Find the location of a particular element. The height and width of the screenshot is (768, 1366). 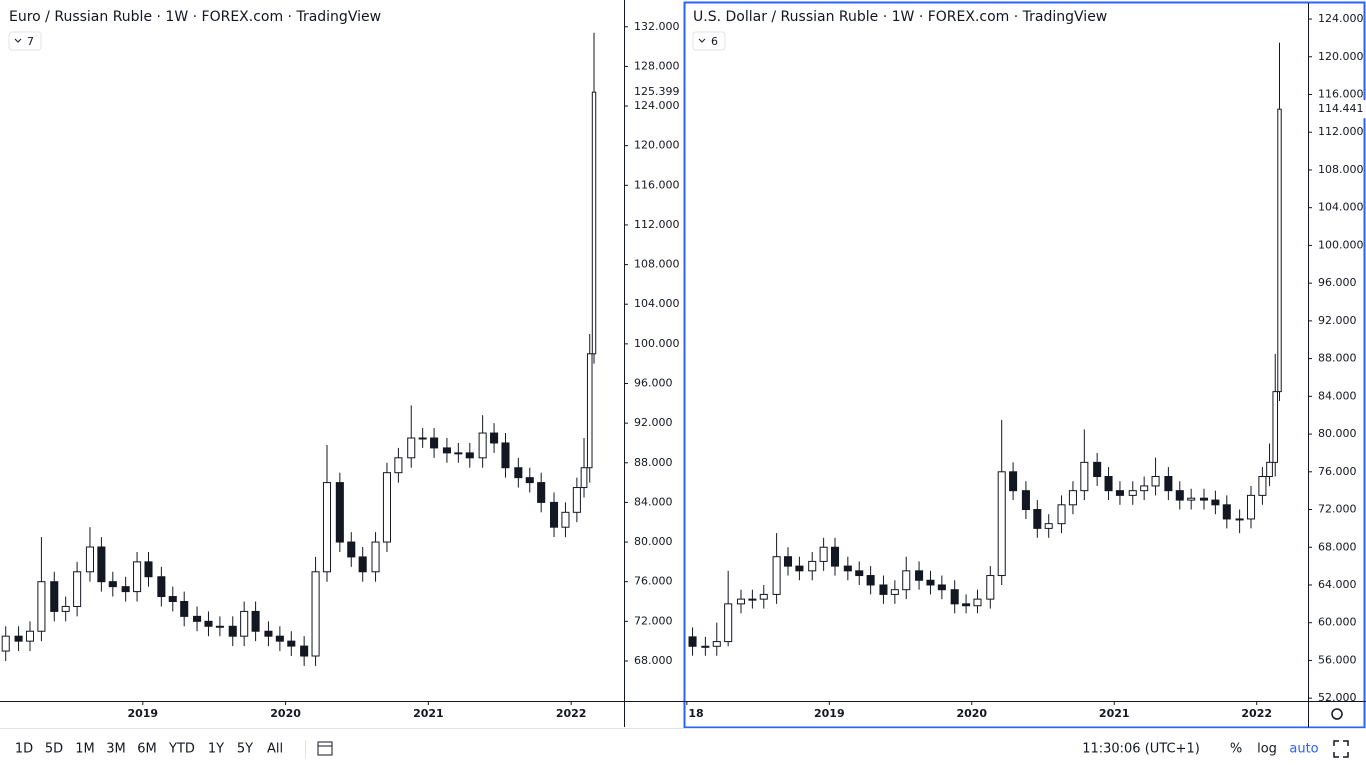

range-button: 5Y is located at coordinates (245, 749).